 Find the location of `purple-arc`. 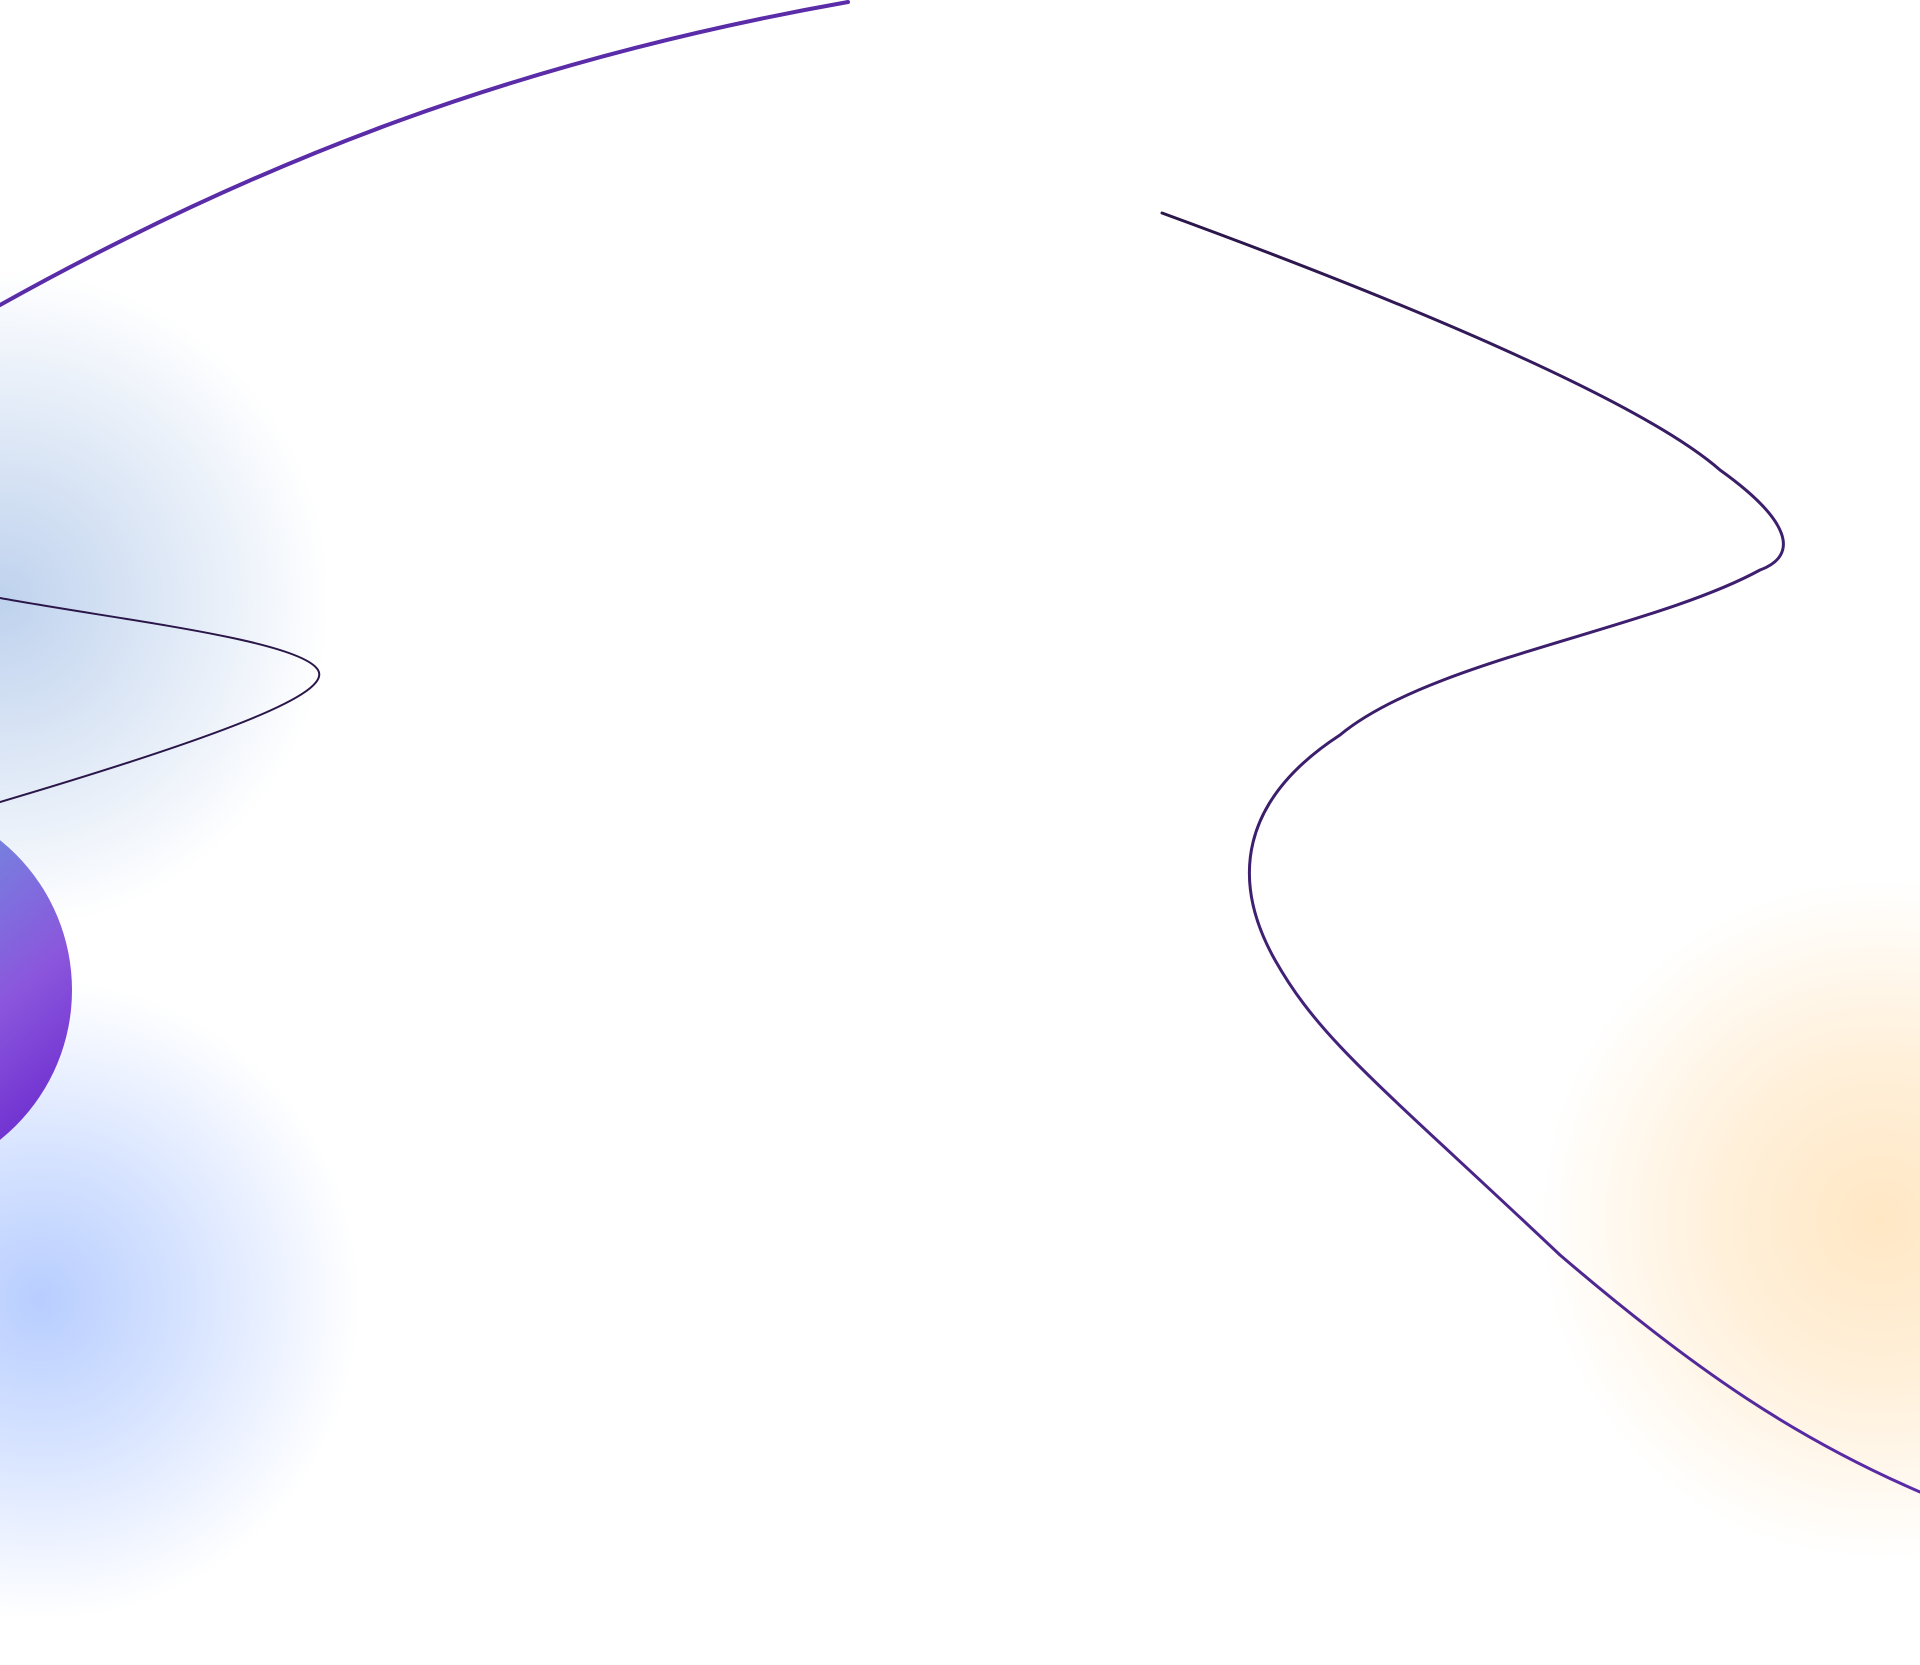

purple-arc is located at coordinates (425, 153).